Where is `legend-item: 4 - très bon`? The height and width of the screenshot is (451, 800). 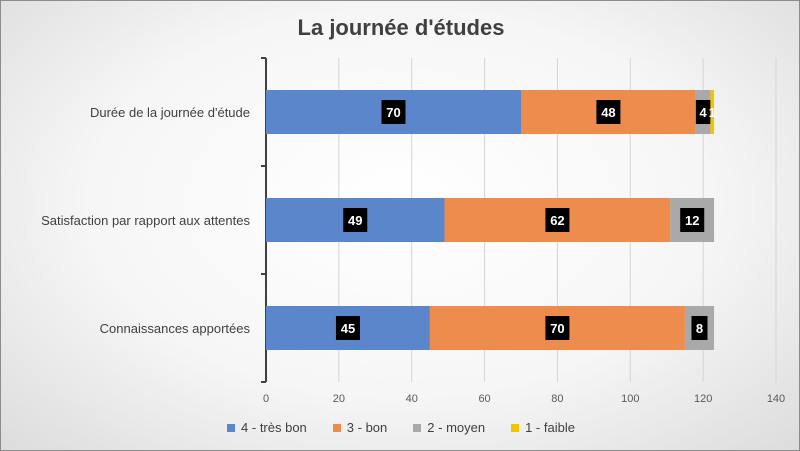
legend-item: 4 - très bon is located at coordinates (267, 427).